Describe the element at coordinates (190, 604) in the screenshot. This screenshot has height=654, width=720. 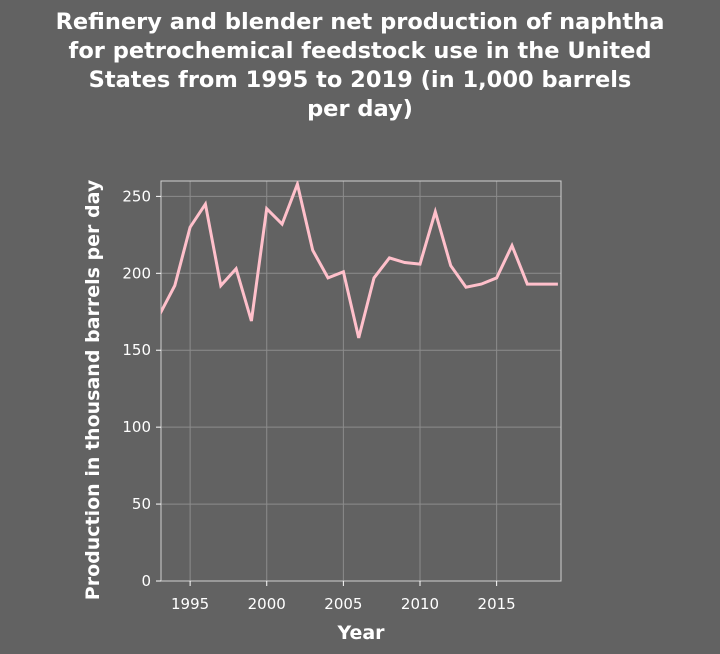
I see `x-tick-label: 1995` at that location.